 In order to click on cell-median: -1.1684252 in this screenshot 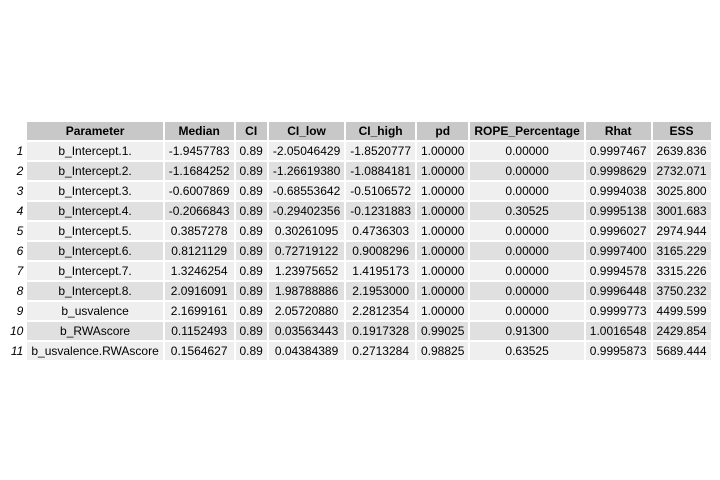, I will do `click(199, 171)`.